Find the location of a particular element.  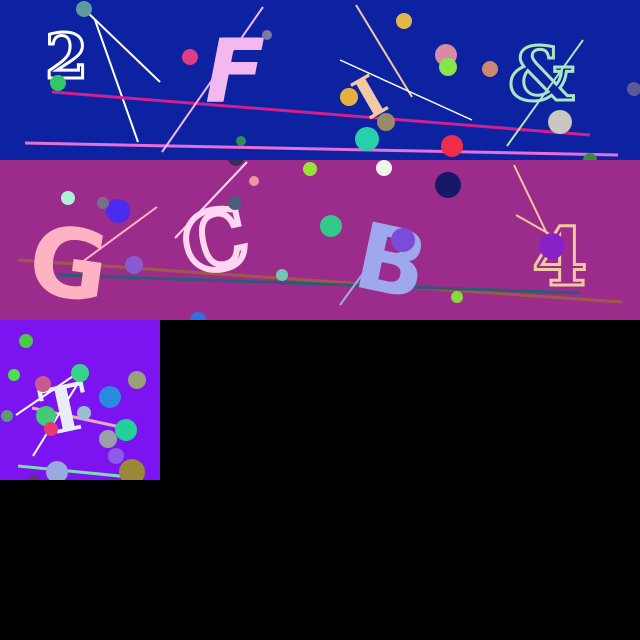

bottom-left-tile: T is located at coordinates (80, 400).